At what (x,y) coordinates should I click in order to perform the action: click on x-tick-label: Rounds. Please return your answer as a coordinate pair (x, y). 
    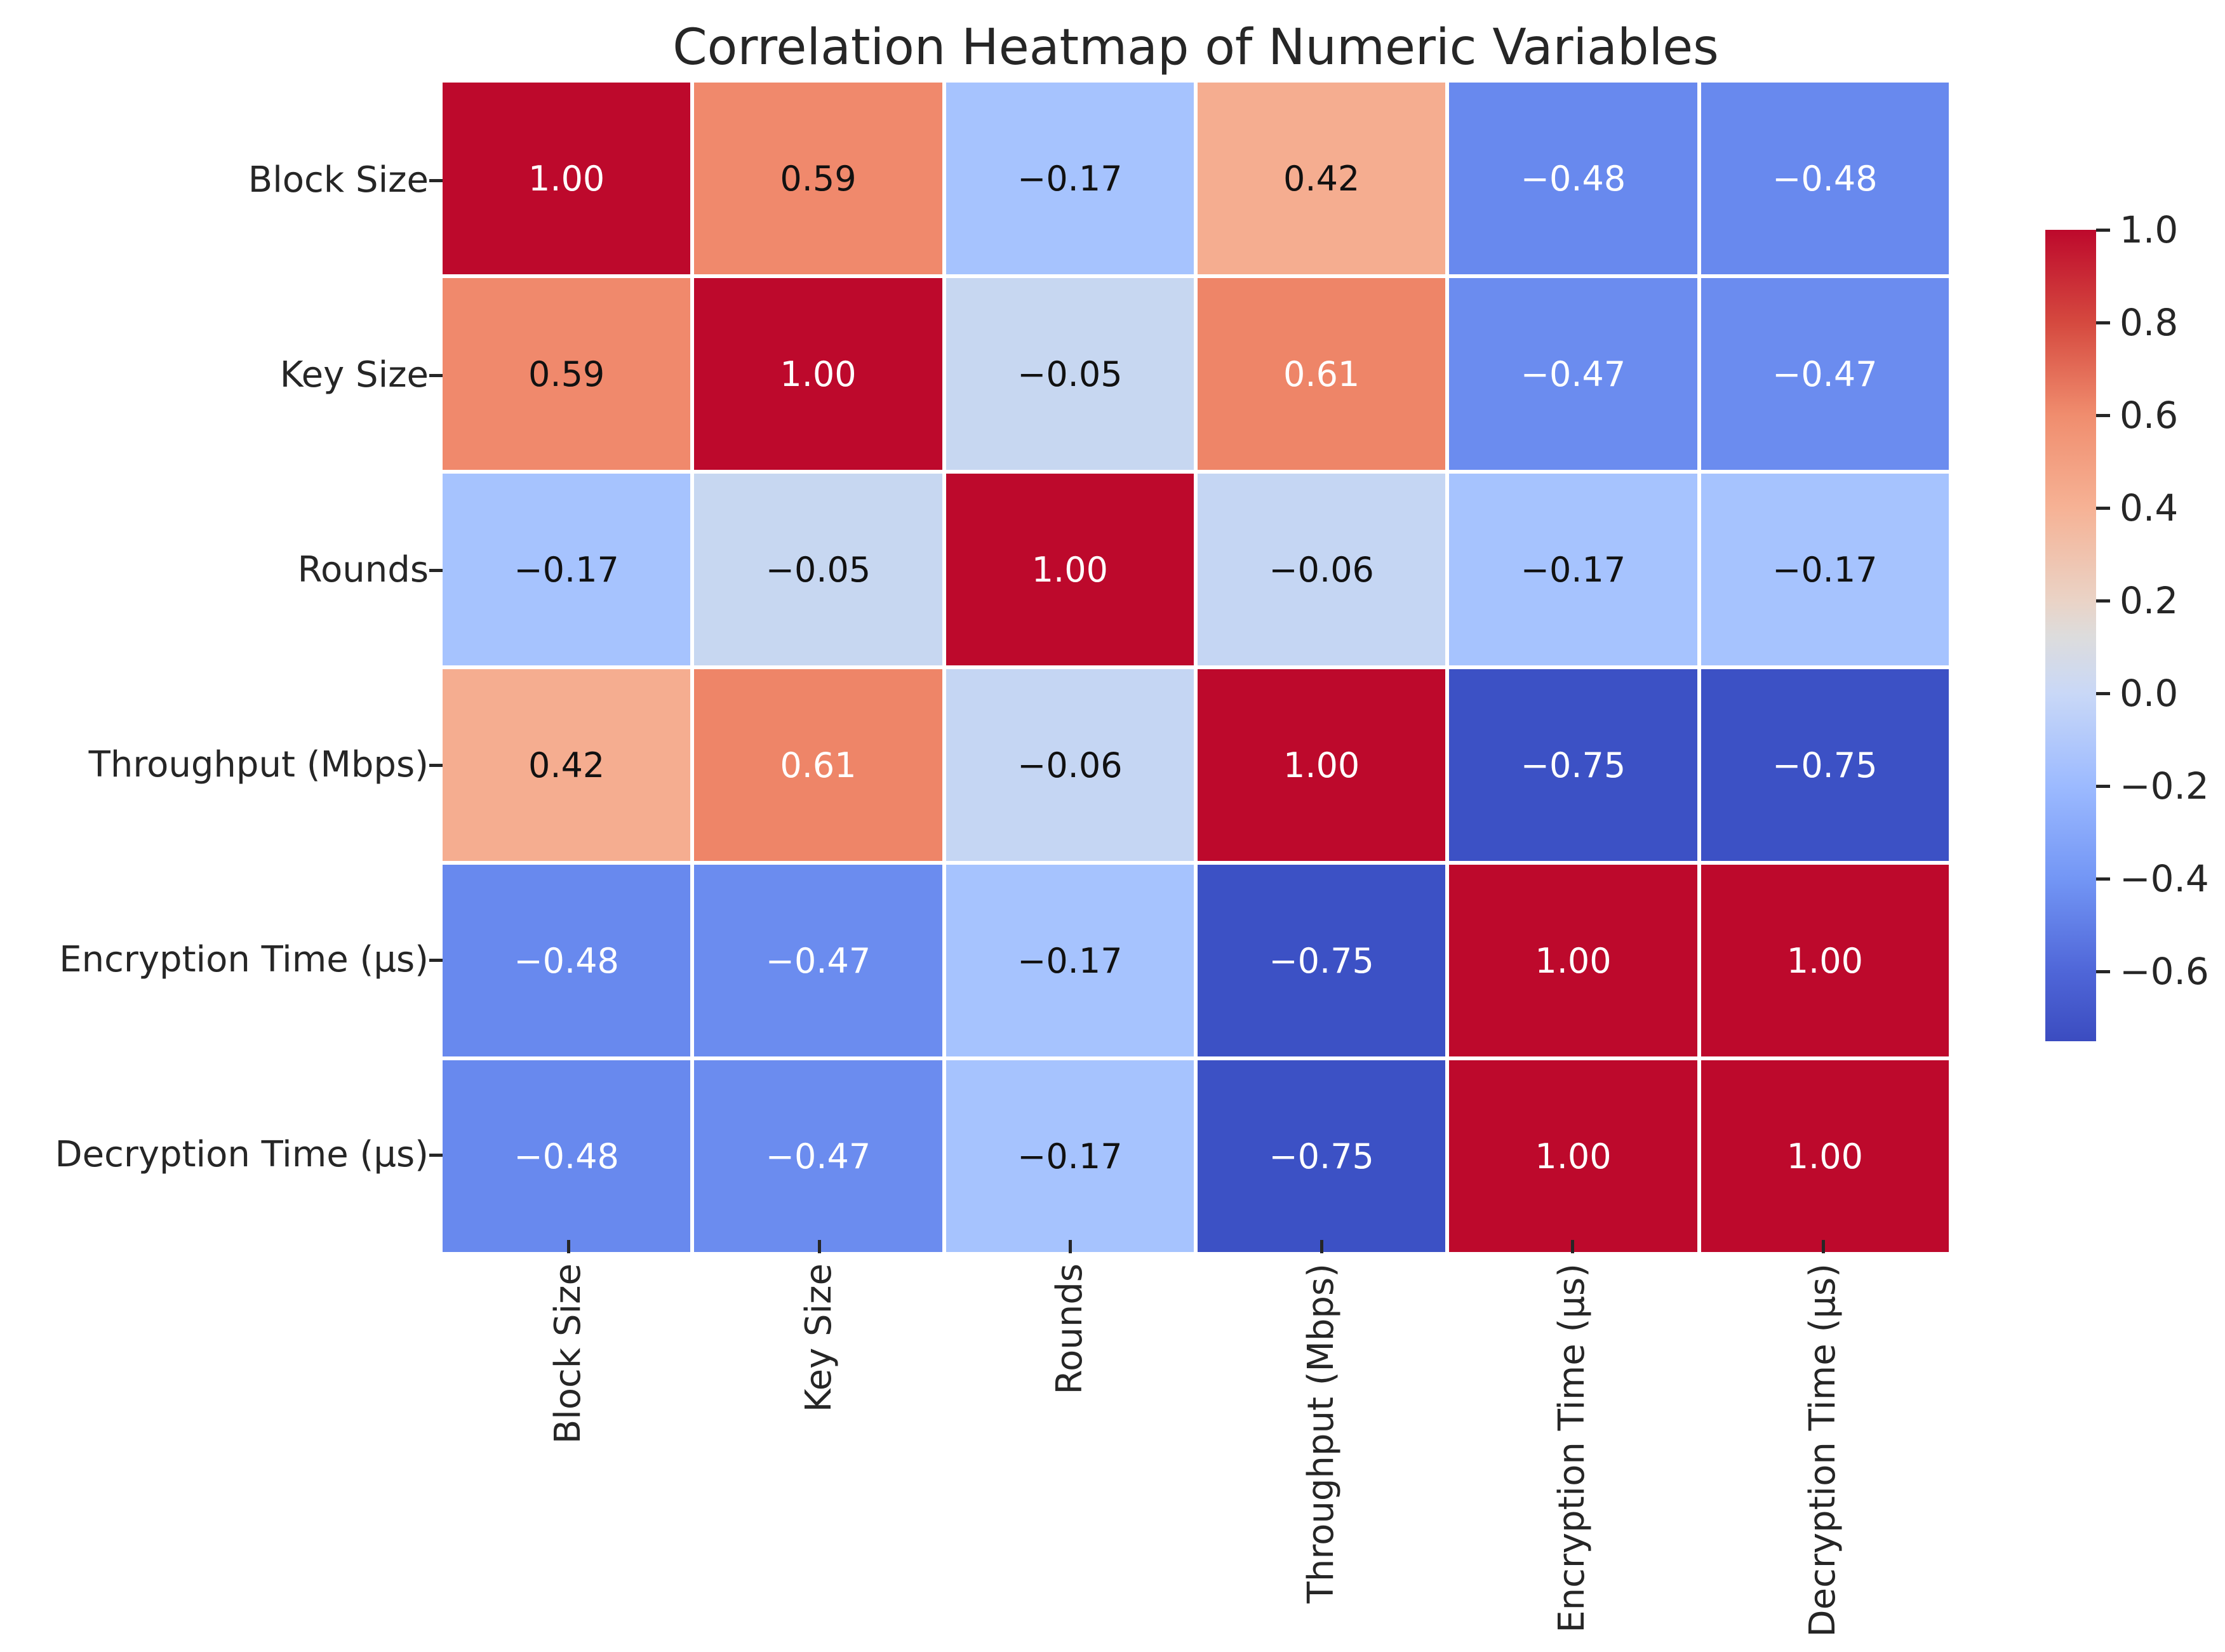
    Looking at the image, I should click on (1070, 1329).